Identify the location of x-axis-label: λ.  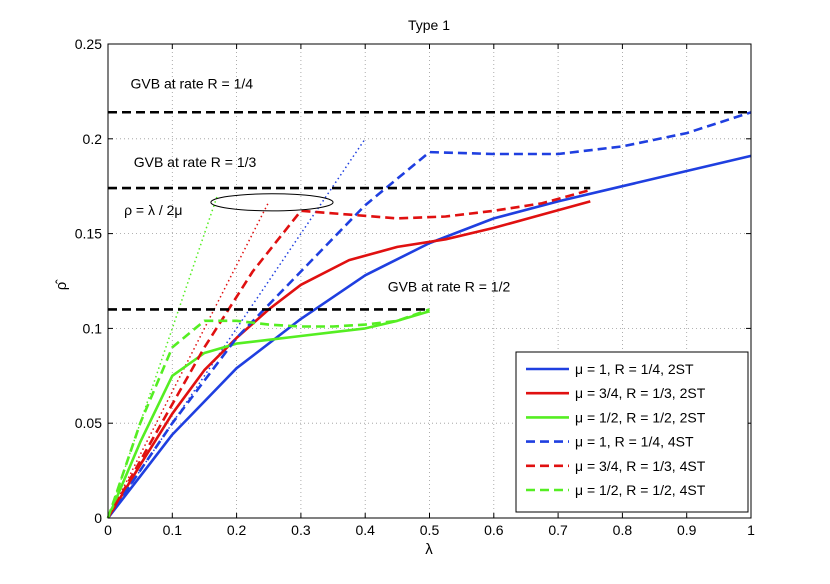
(429, 549).